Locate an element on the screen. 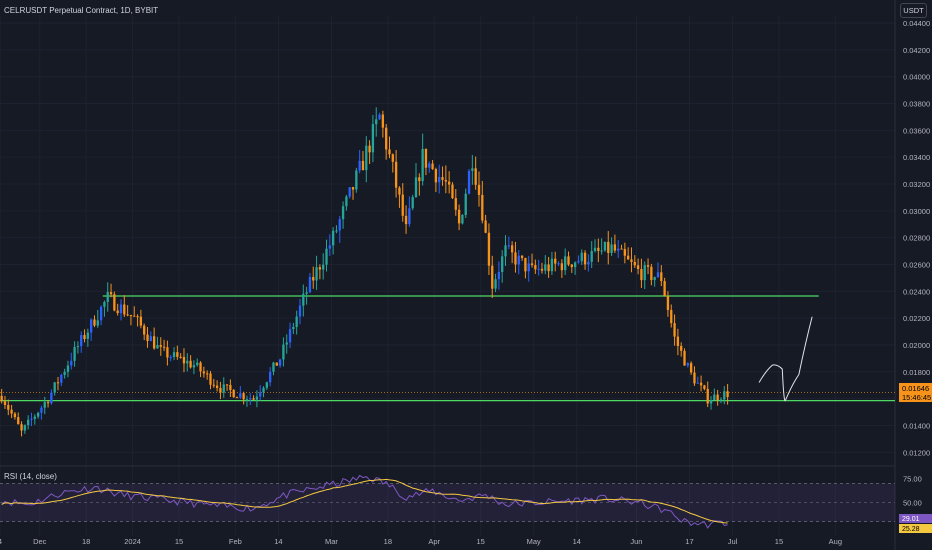 Image resolution: width=932 pixels, height=550 pixels. price-tick-label: 0.03200 is located at coordinates (916, 184).